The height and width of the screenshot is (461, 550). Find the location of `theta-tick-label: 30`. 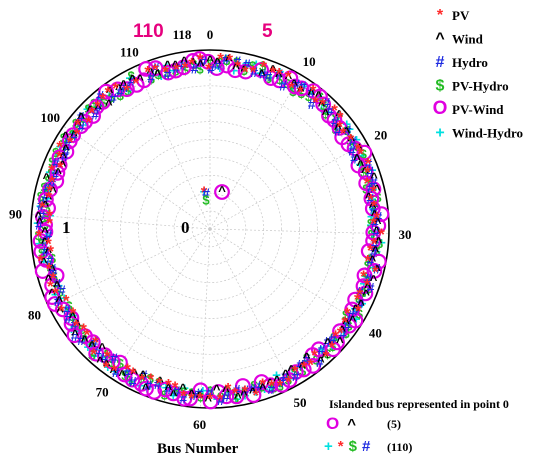

theta-tick-label: 30 is located at coordinates (405, 234).